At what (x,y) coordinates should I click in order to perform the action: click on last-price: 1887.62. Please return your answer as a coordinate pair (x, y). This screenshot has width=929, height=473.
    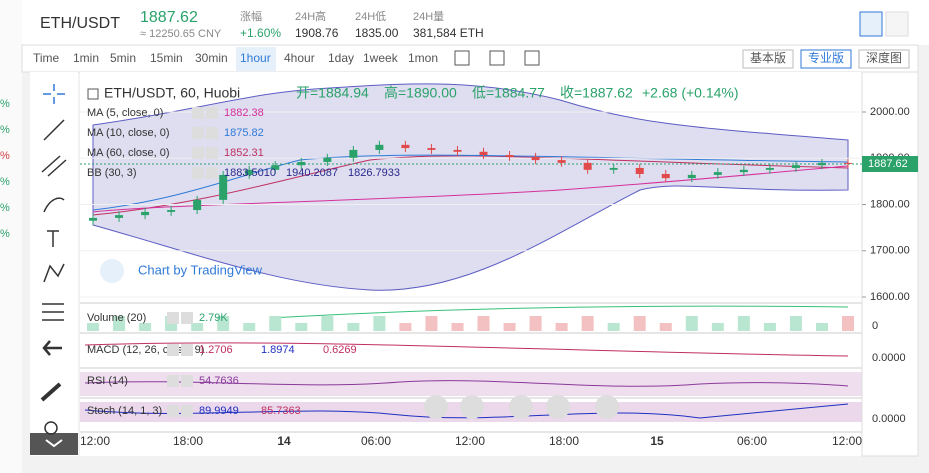
    Looking at the image, I should click on (169, 17).